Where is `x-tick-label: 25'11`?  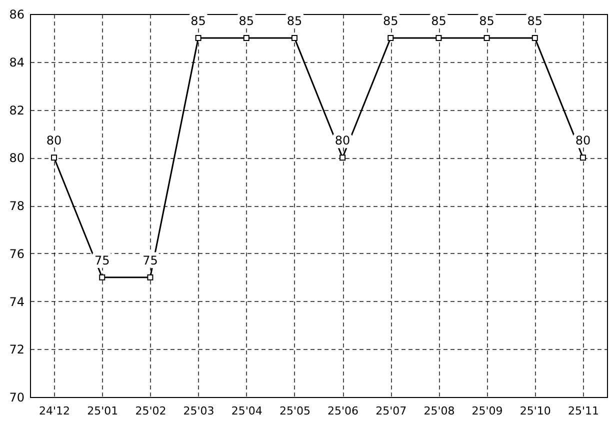
x-tick-label: 25'11 is located at coordinates (583, 411).